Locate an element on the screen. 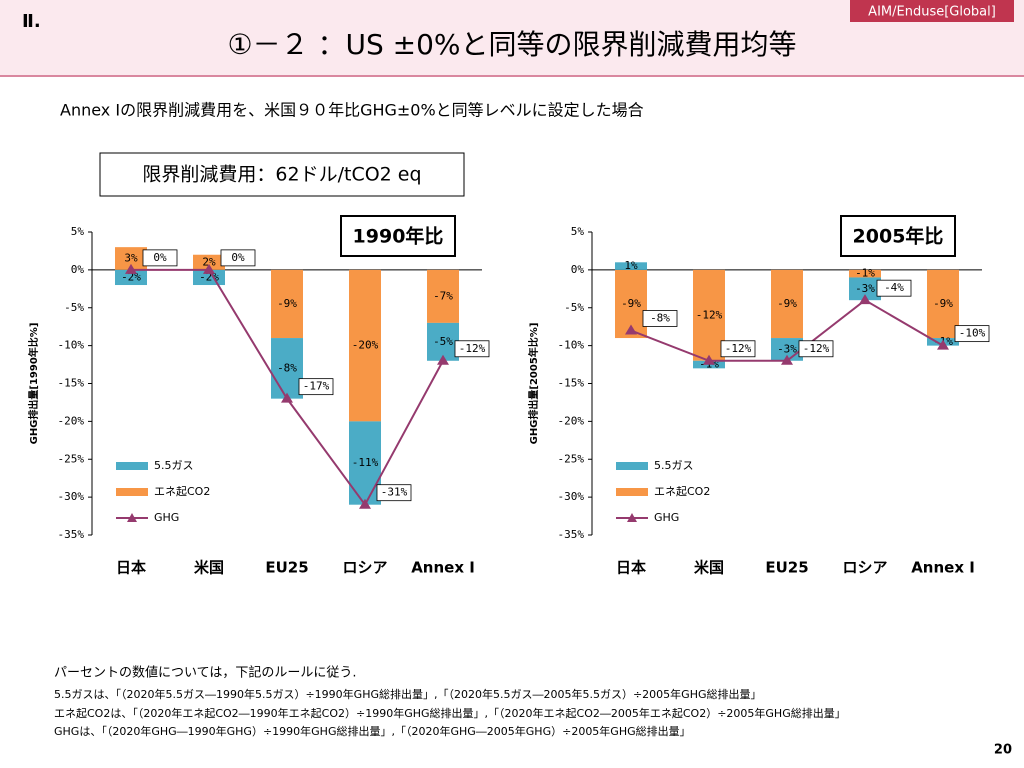  stamp: 1990年比 is located at coordinates (398, 236).